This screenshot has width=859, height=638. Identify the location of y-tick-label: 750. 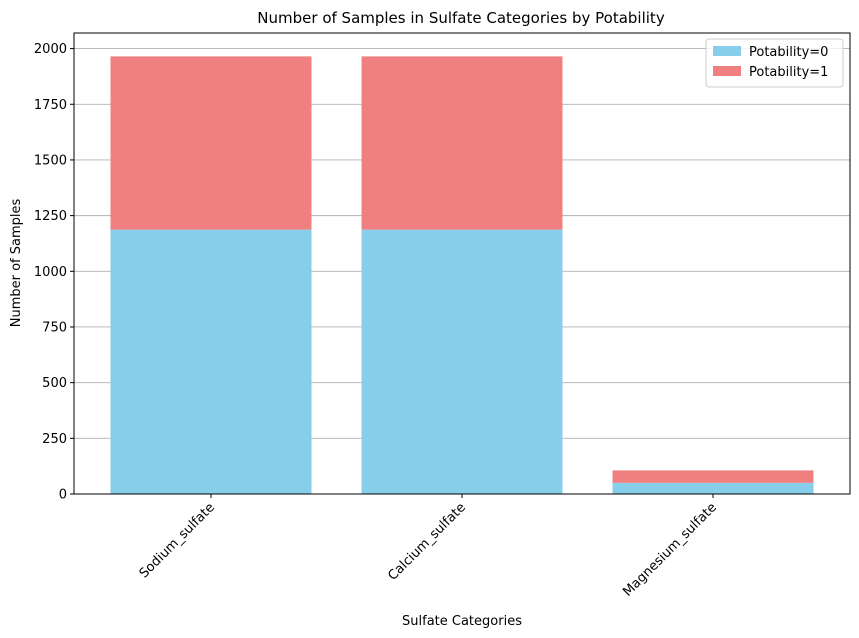
(54, 327).